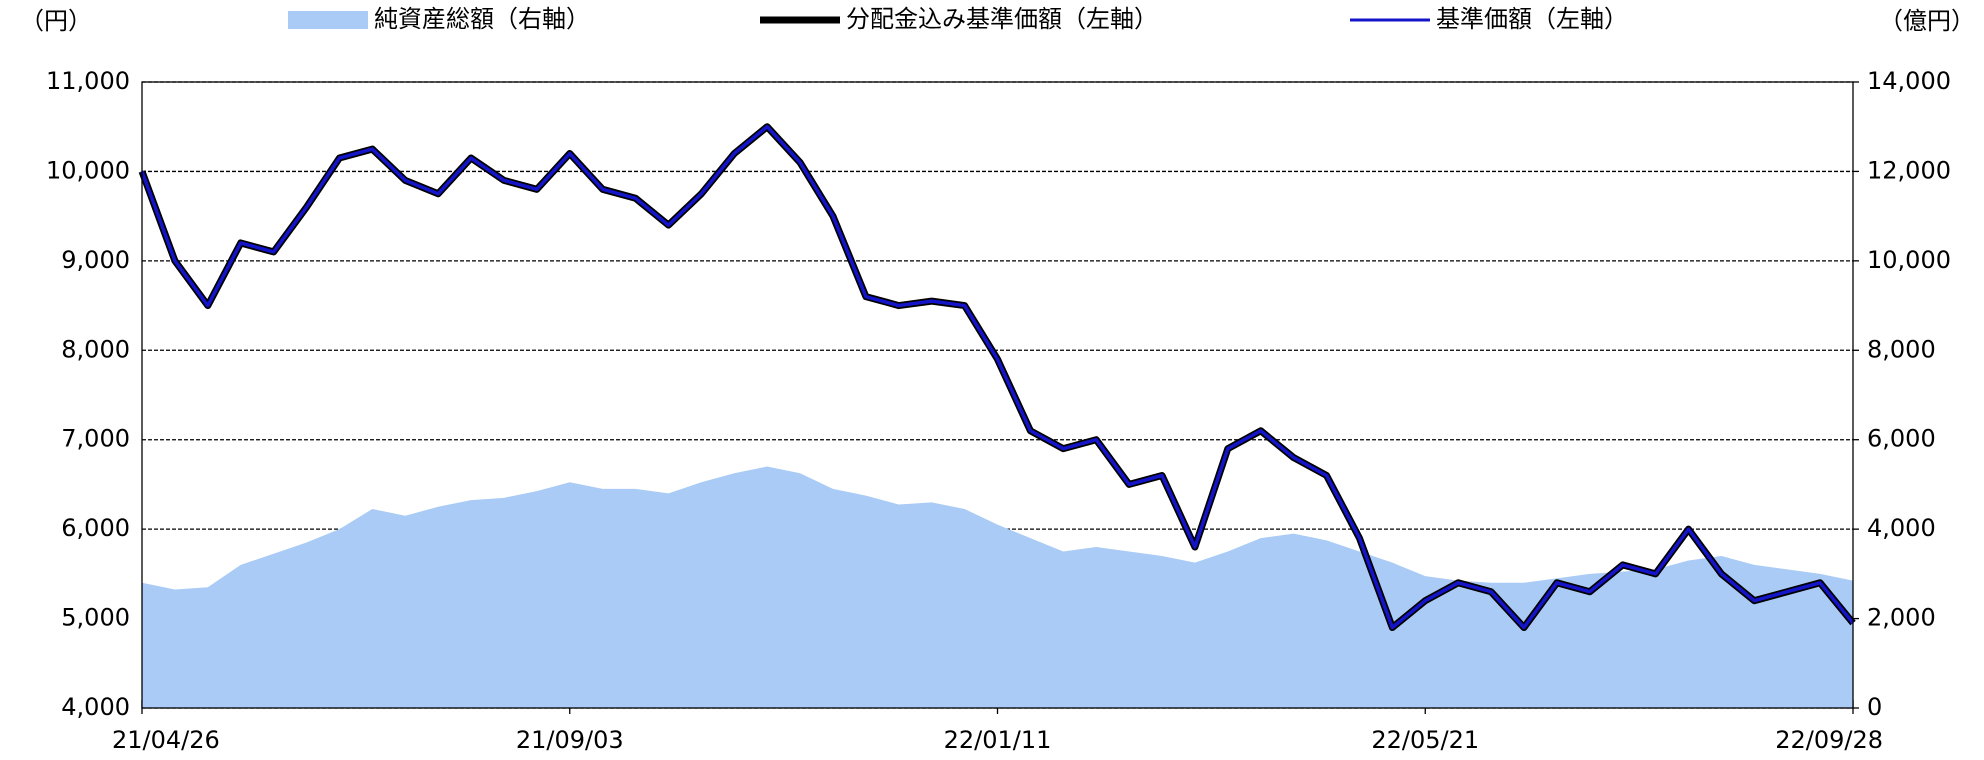  Describe the element at coordinates (1002, 19) in the screenshot. I see `legend-label: 分配金込み基準価額（左軸）` at that location.